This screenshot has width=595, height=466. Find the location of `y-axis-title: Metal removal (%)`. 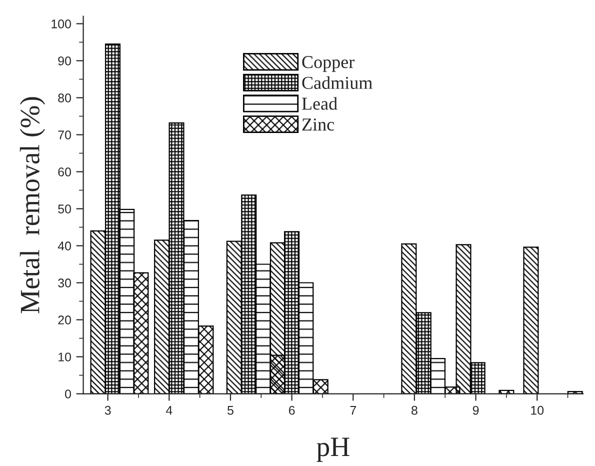

y-axis-title: Metal removal (%) is located at coordinates (33, 205).